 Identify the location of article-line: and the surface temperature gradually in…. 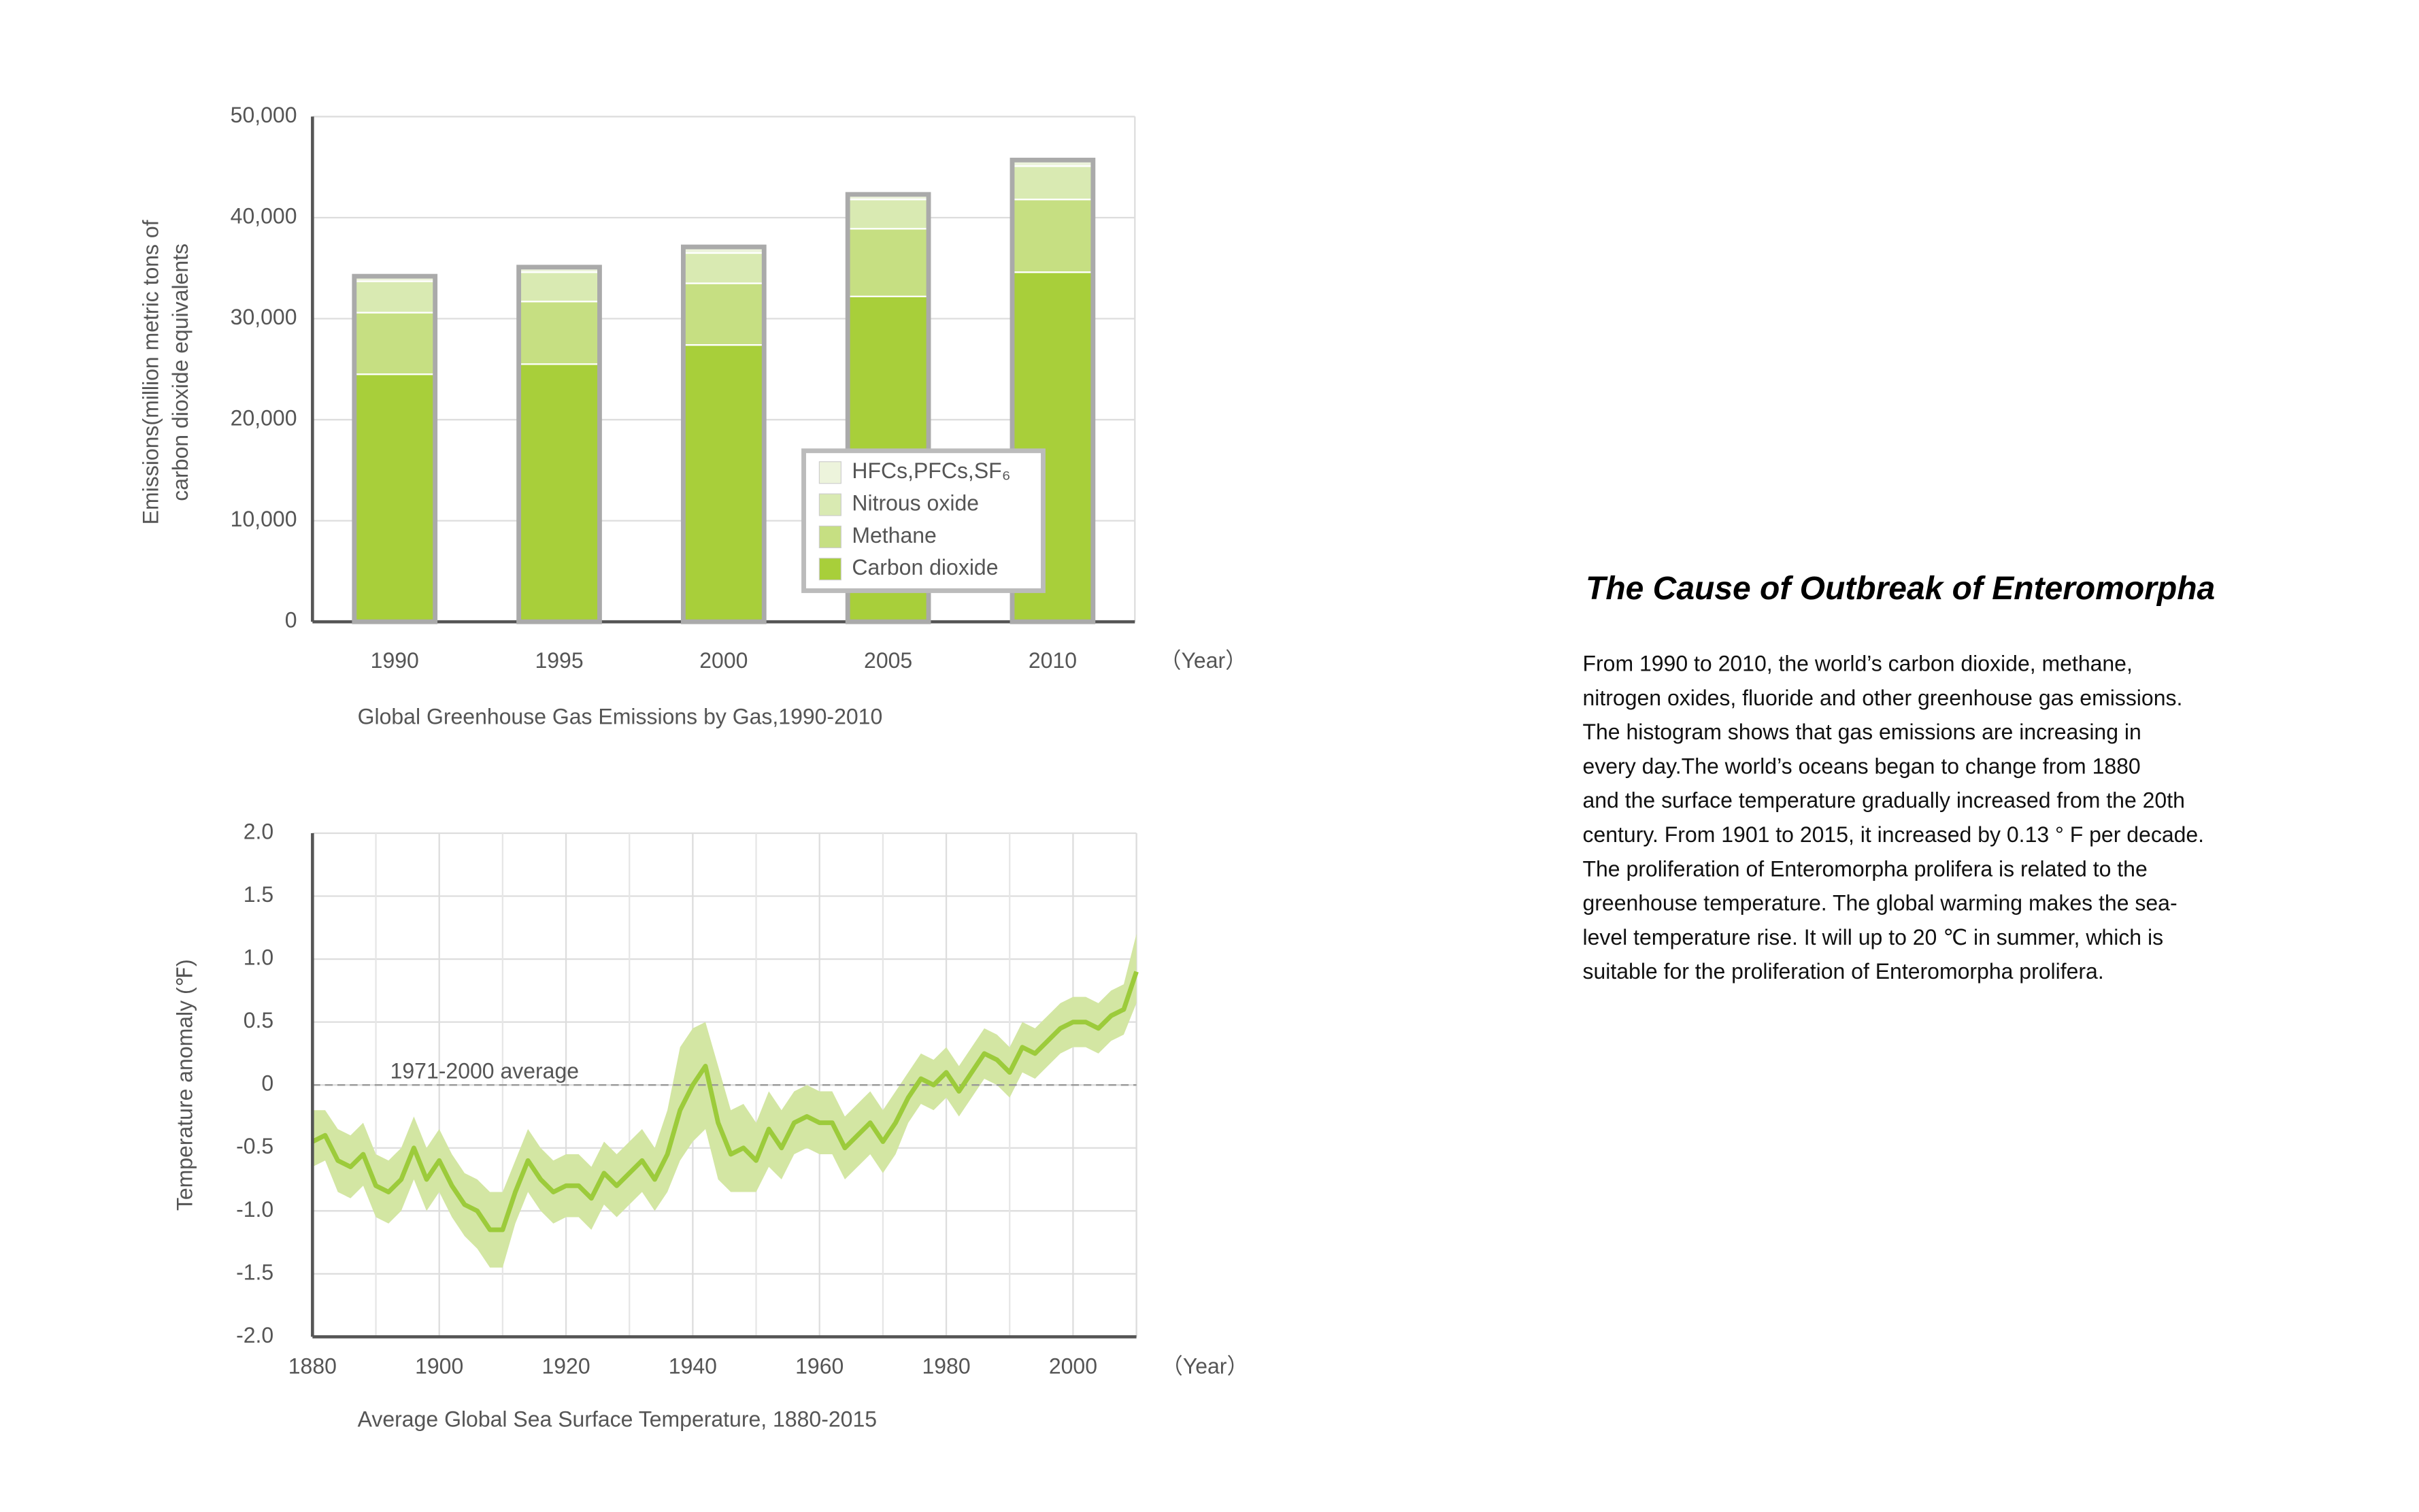
(1883, 801).